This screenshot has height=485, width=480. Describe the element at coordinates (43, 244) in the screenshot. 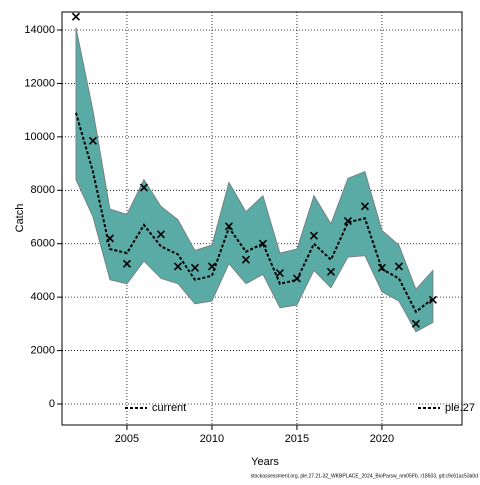

I see `y-tick-label: 6000` at that location.